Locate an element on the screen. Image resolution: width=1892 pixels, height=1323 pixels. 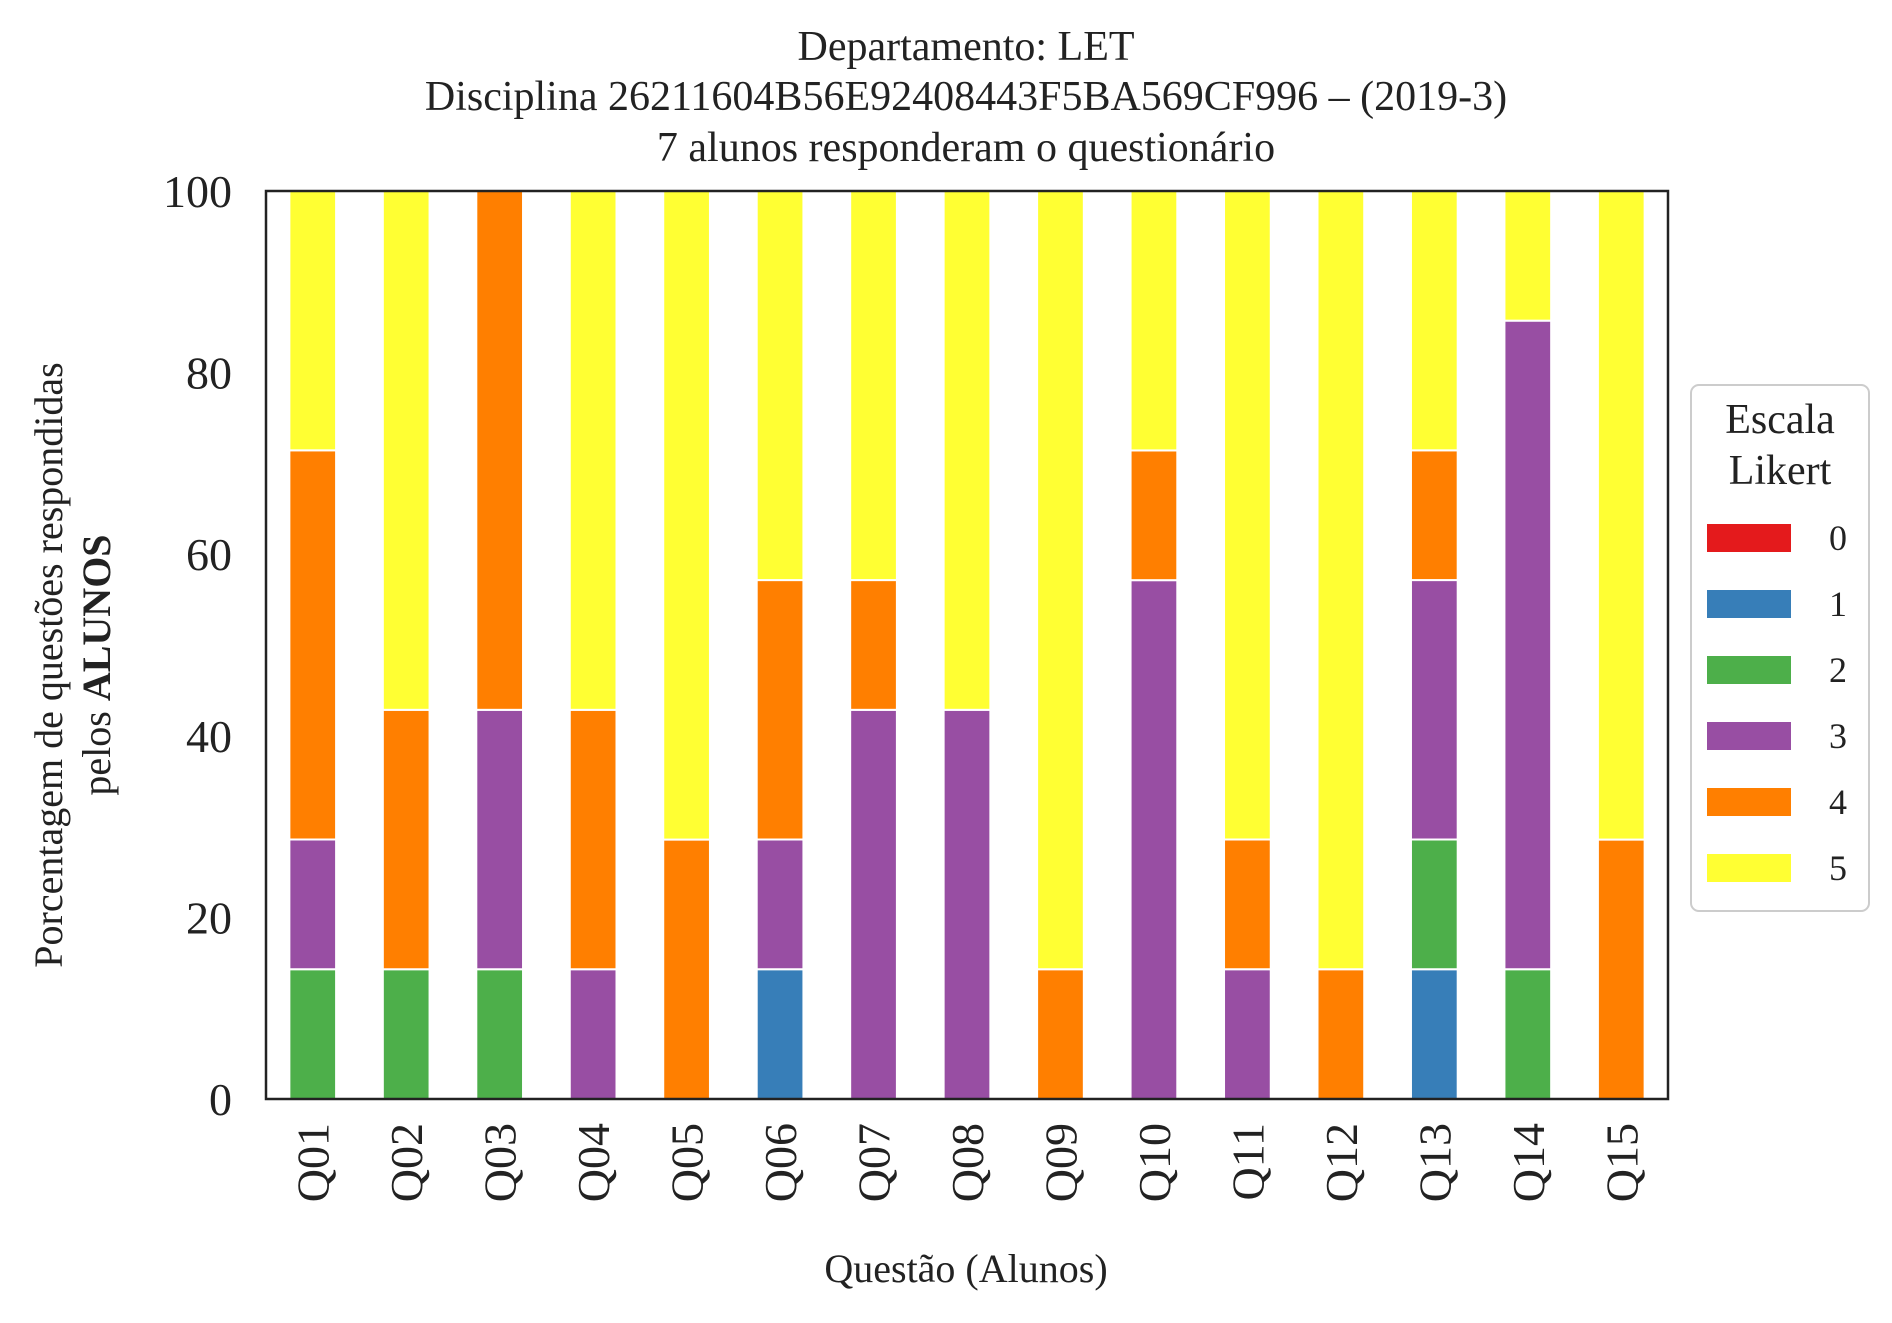
x-tick-label-Q07: Q07 is located at coordinates (874, 1162).